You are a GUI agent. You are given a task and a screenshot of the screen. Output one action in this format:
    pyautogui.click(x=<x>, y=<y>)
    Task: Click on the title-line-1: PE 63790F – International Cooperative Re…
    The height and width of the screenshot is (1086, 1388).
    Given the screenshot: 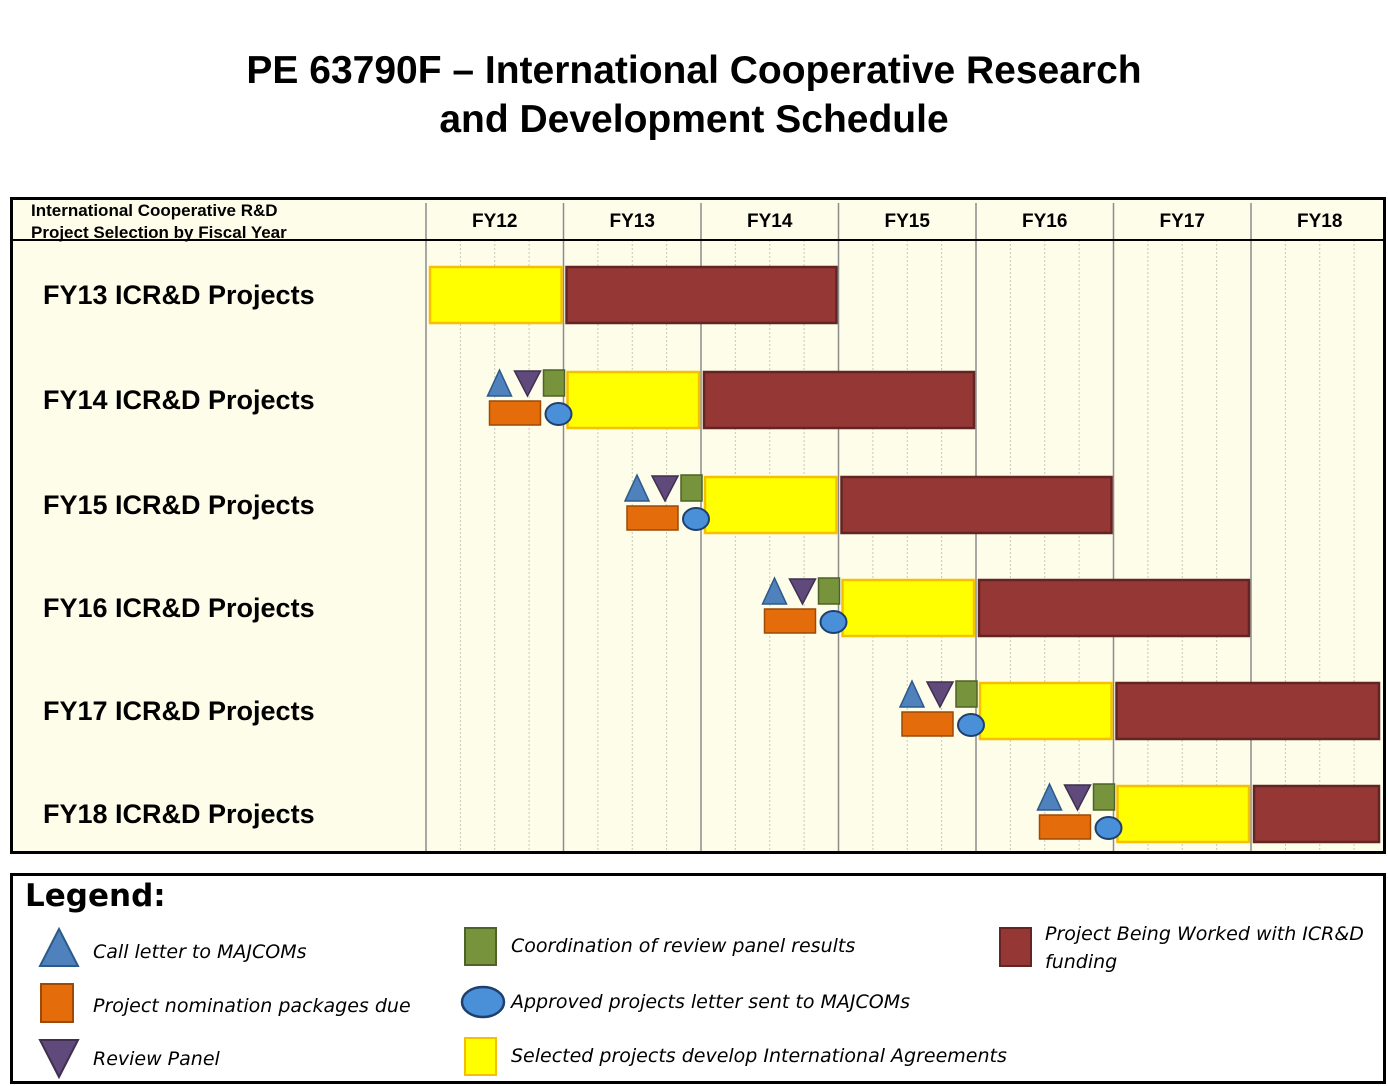 What is the action you would take?
    pyautogui.click(x=694, y=70)
    